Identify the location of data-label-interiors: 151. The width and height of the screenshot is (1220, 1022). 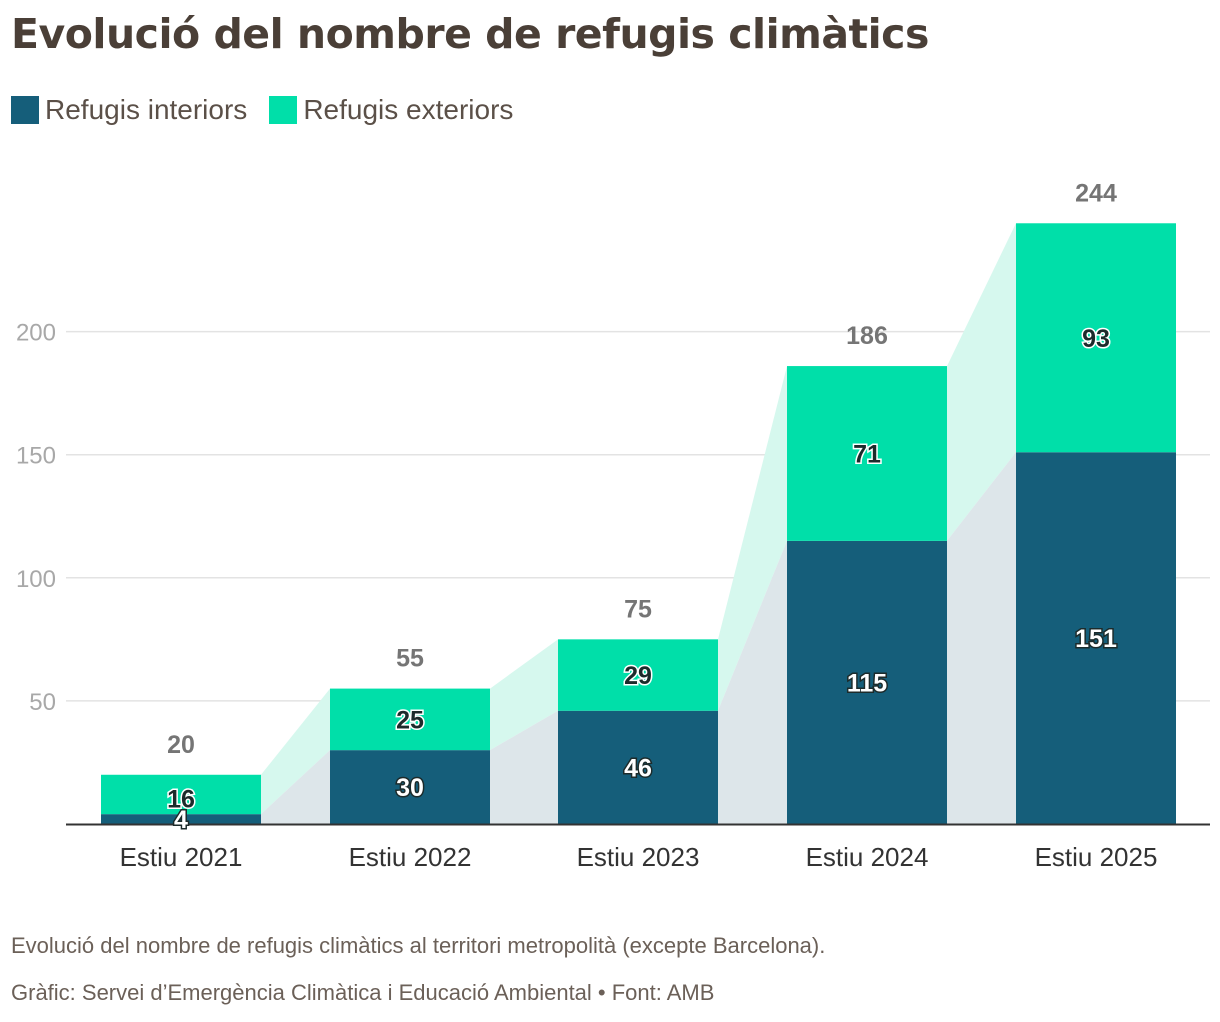
(1096, 639).